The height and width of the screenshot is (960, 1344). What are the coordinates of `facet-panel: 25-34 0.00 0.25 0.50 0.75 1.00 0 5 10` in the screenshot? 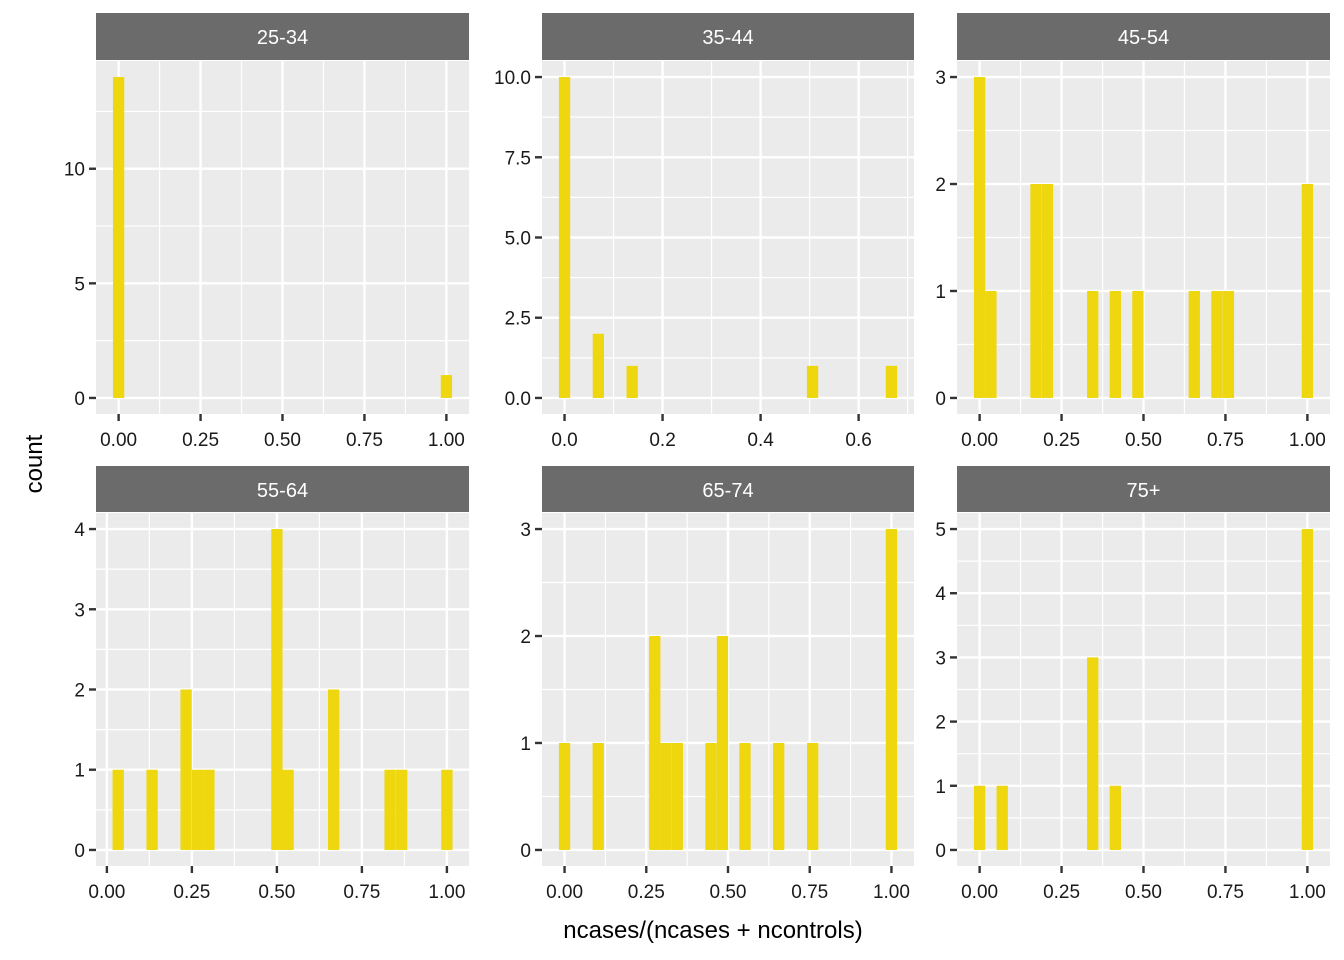 It's located at (266, 232).